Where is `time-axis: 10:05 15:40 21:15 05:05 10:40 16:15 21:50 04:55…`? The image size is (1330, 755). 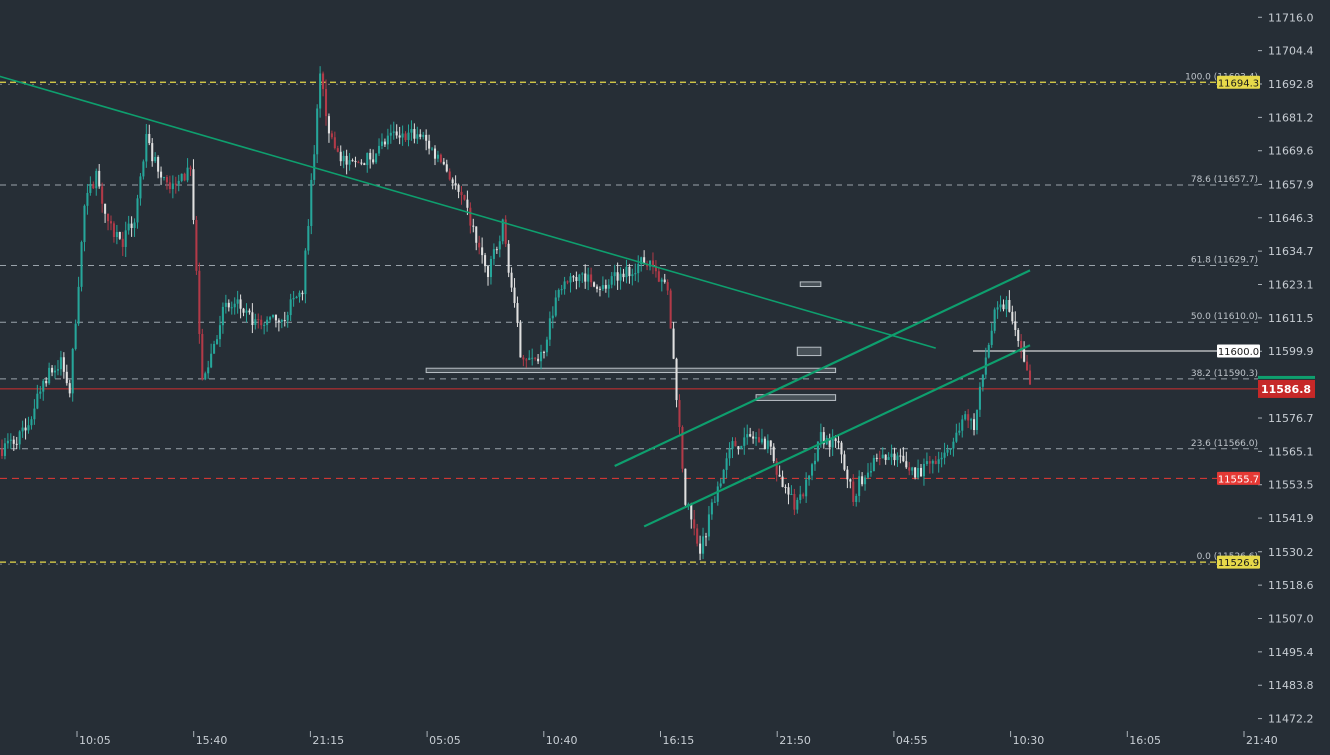 time-axis: 10:05 15:40 21:15 05:05 10:40 16:15 21:50 04:55… is located at coordinates (677, 739).